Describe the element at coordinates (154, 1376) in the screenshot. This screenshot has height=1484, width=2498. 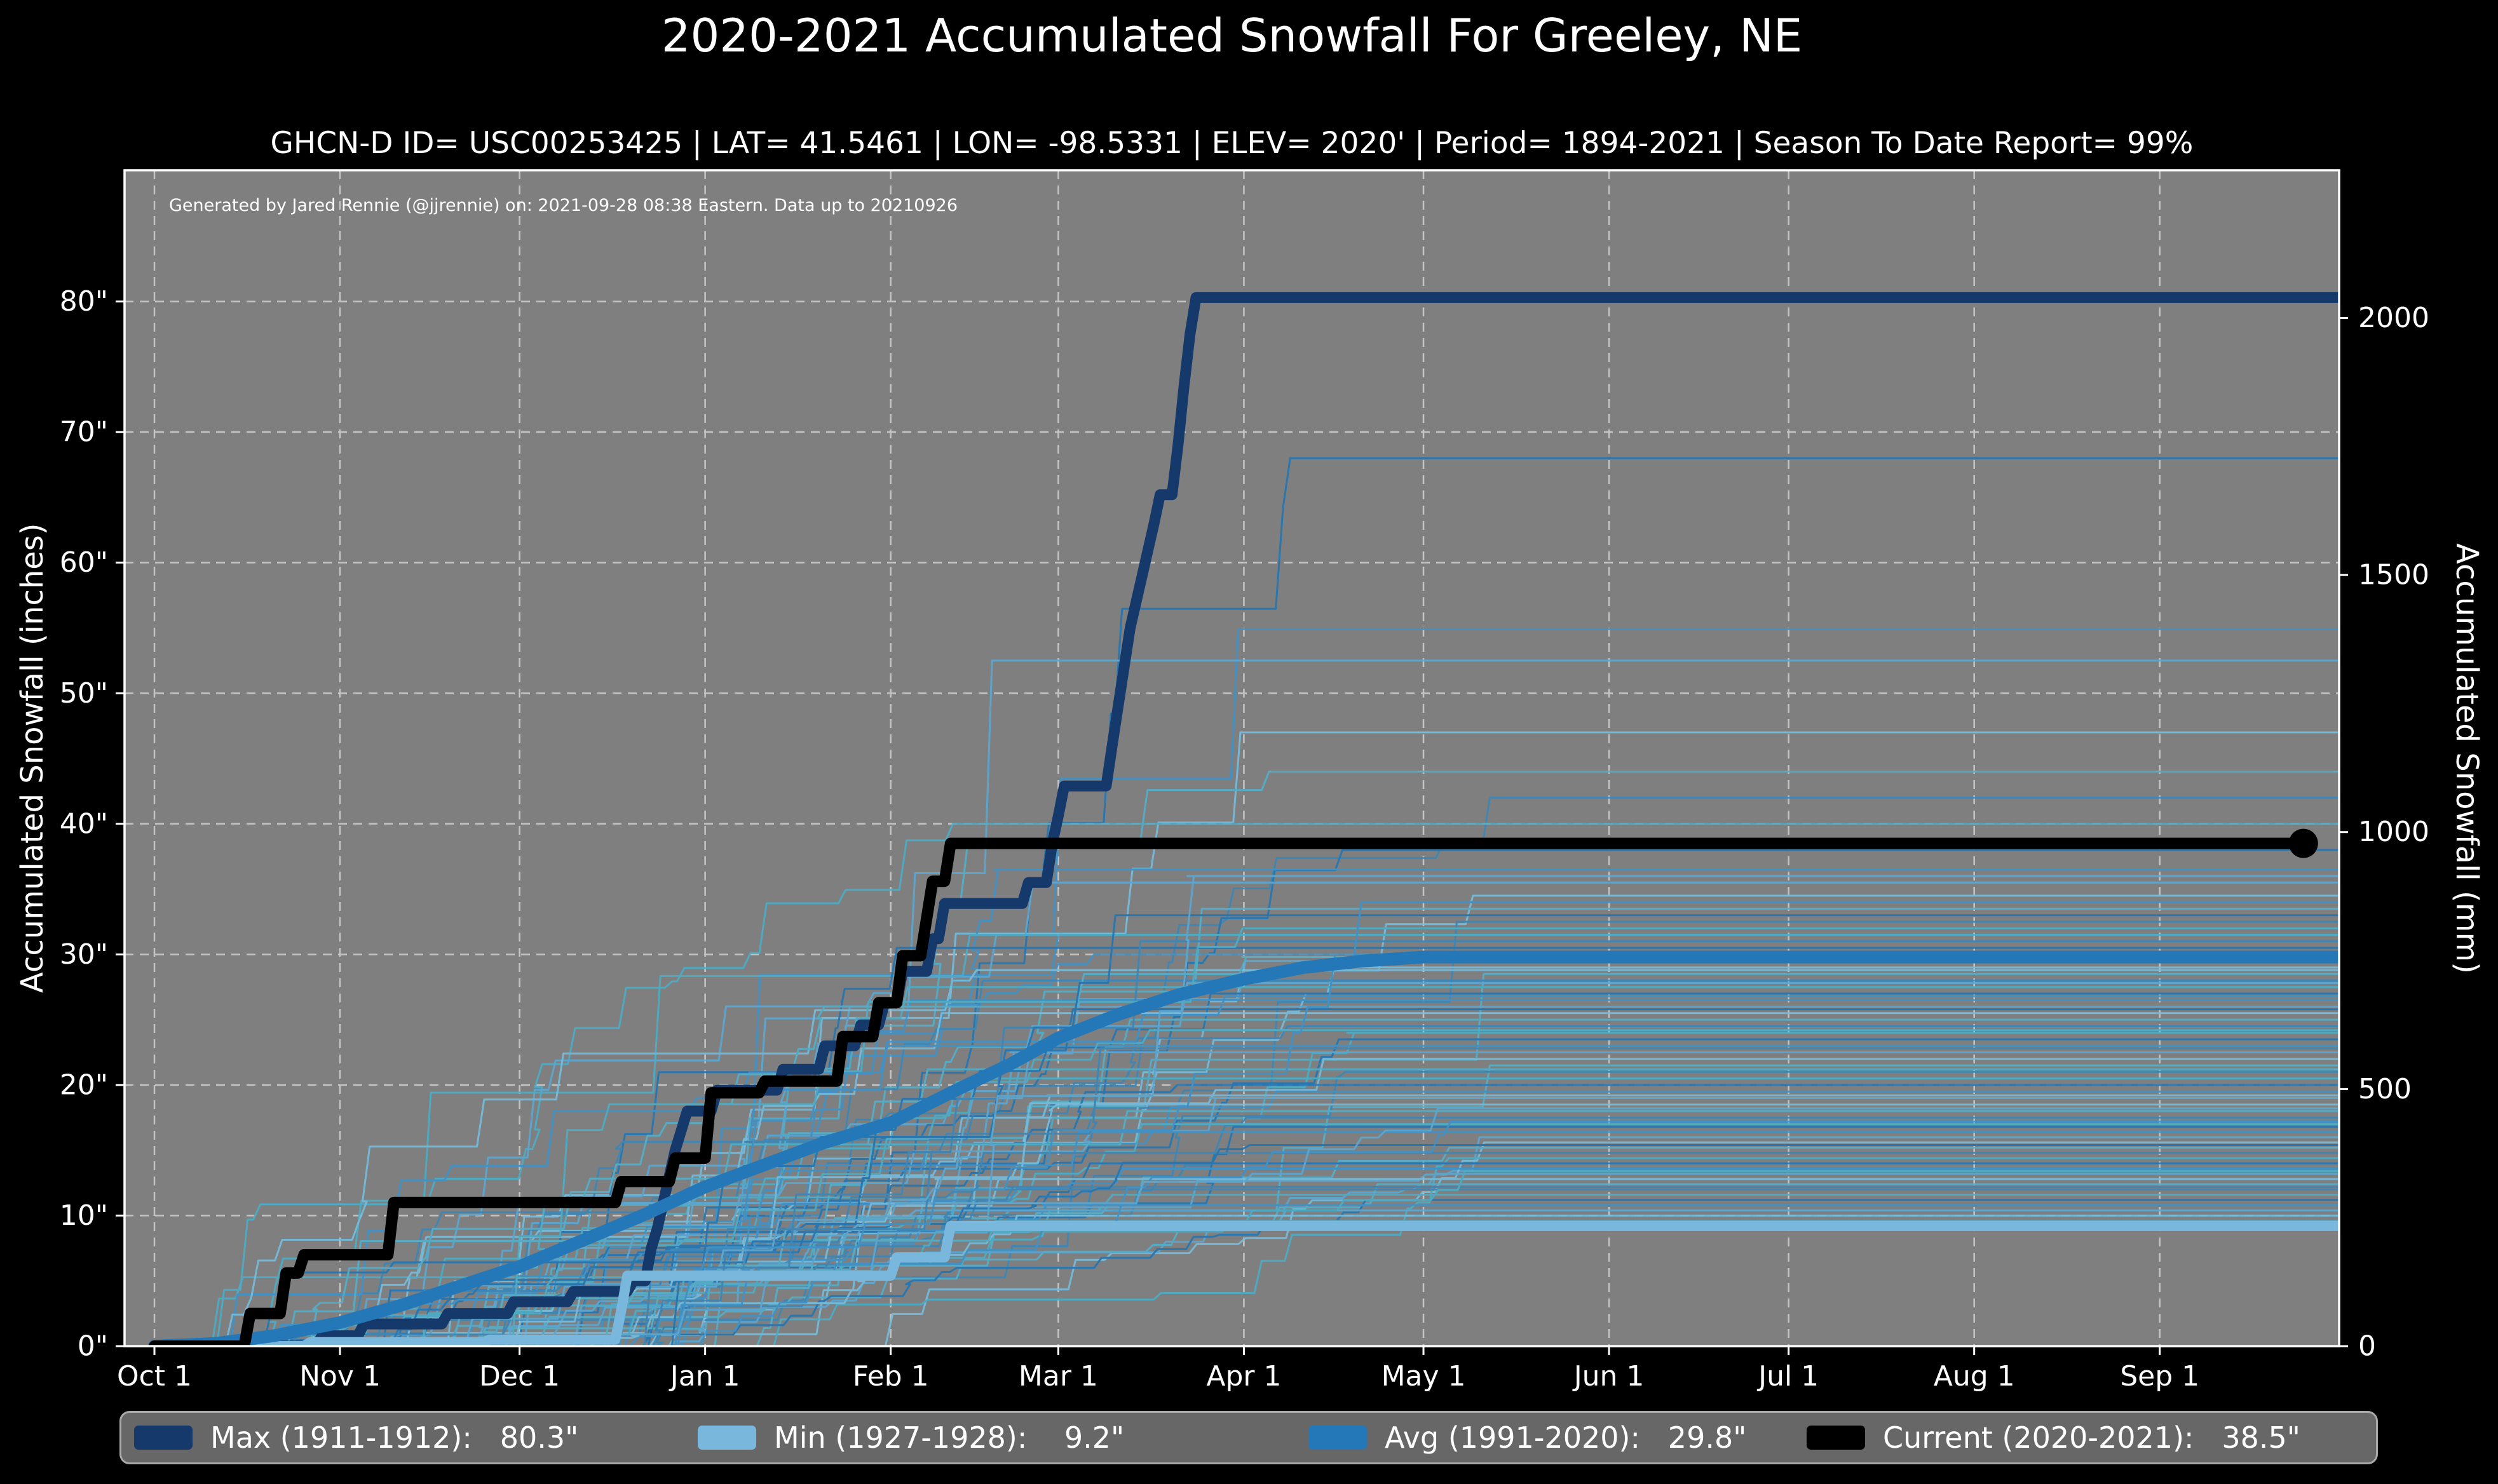
I see `x-tick-label: Oct 1` at that location.